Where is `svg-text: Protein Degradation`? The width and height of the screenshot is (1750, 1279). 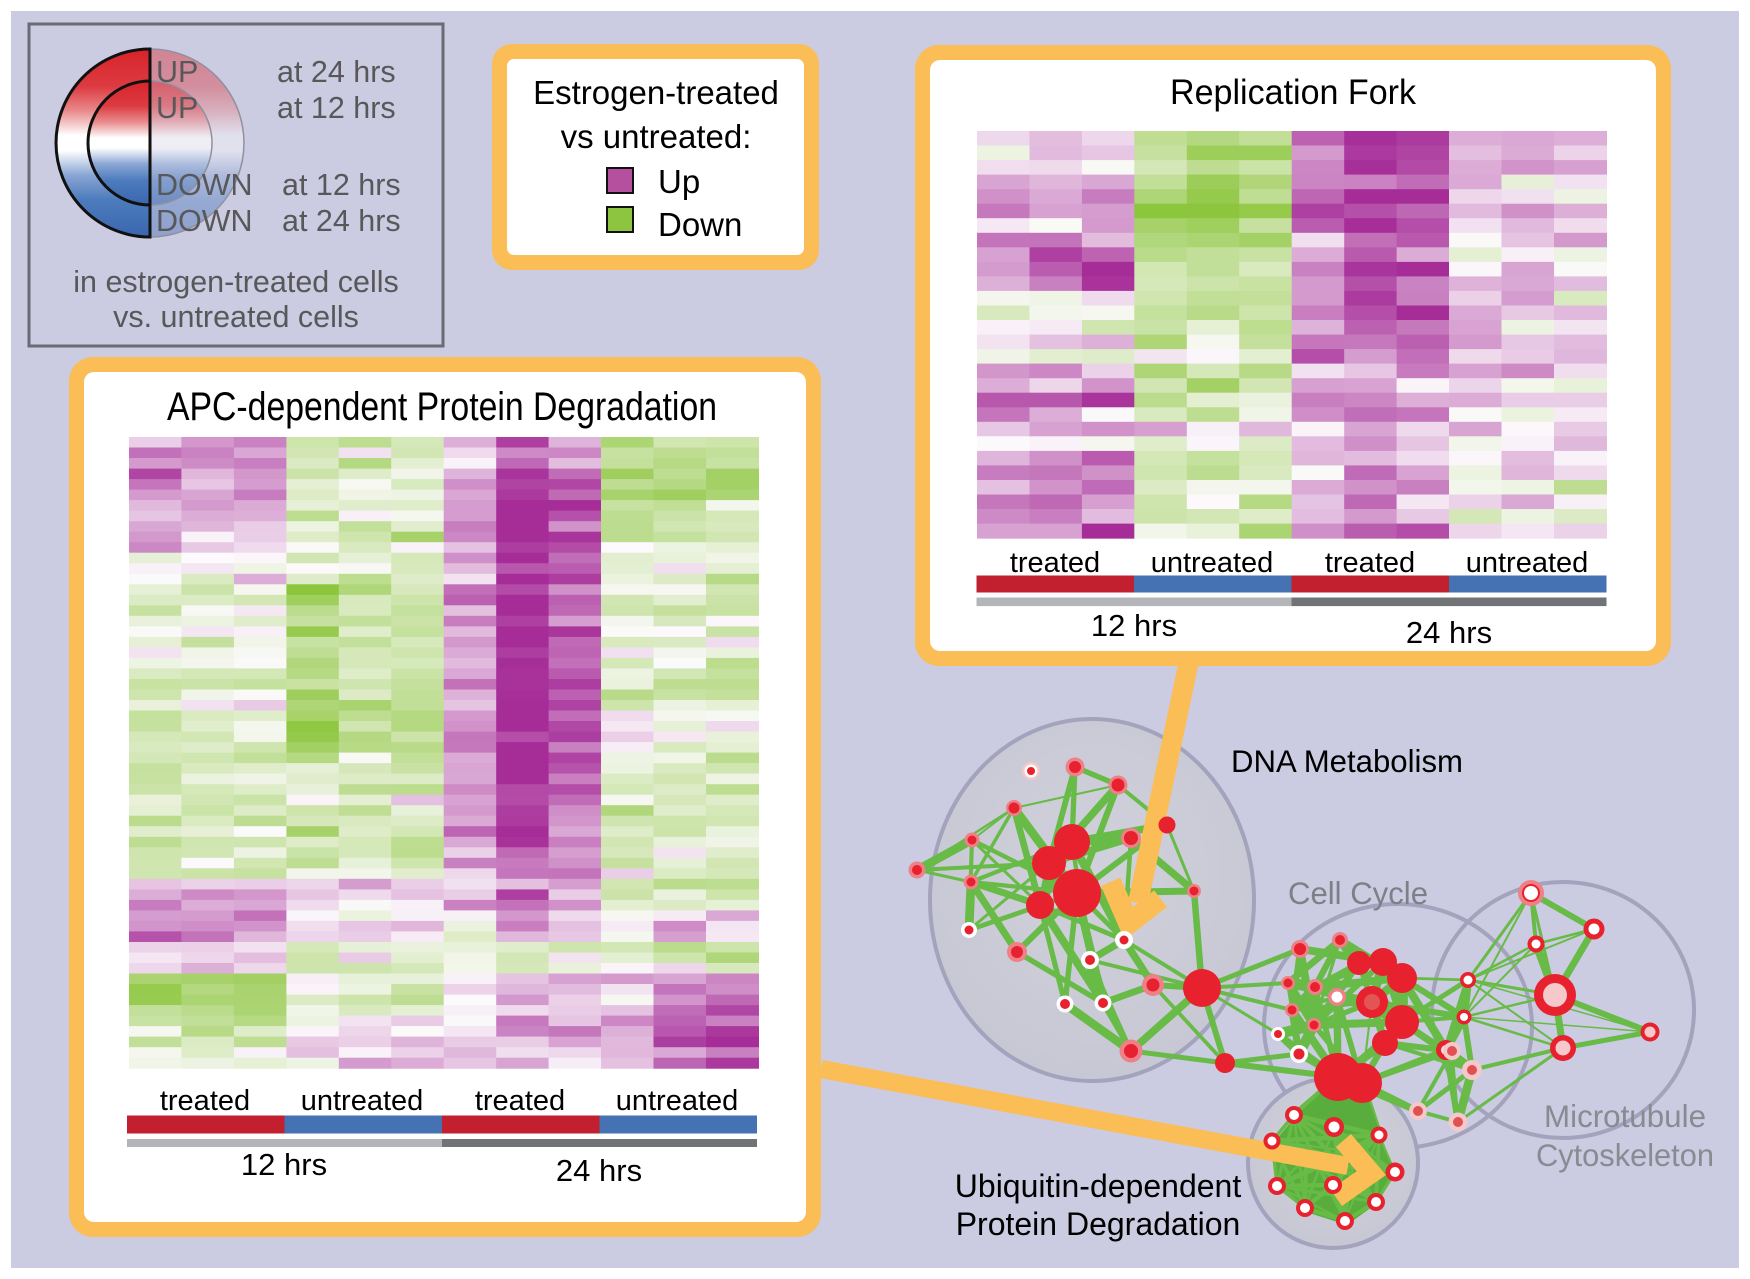
svg-text: Protein Degradation is located at coordinates (1098, 1224).